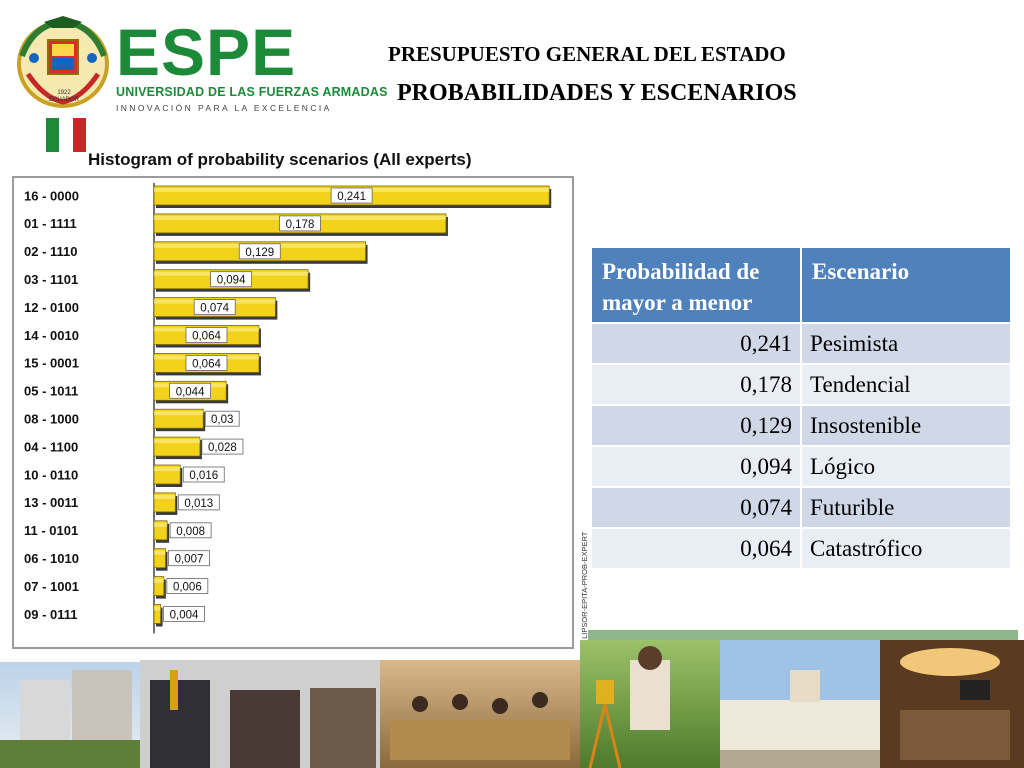 Image resolution: width=1024 pixels, height=768 pixels. What do you see at coordinates (51, 558) in the screenshot?
I see `category-label: 06 - 1010` at bounding box center [51, 558].